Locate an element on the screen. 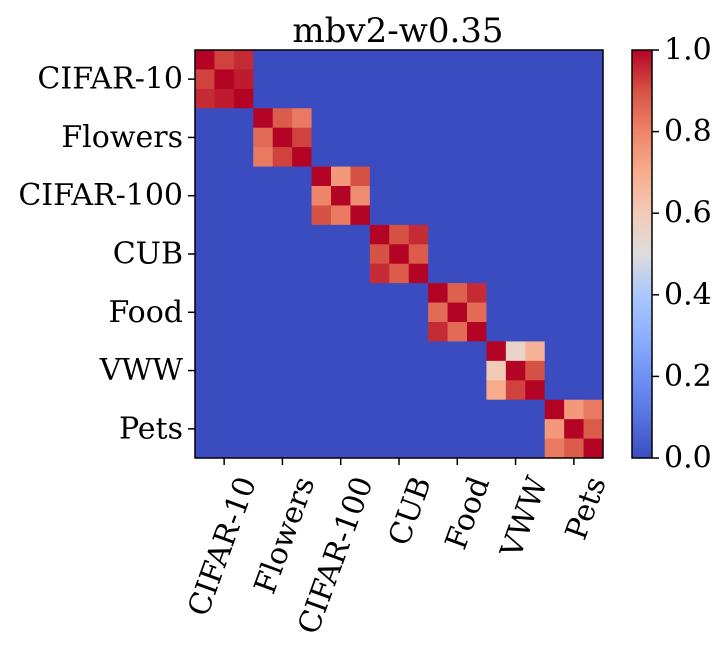 The image size is (718, 656). x-tick-label: Pets is located at coordinates (586, 508).